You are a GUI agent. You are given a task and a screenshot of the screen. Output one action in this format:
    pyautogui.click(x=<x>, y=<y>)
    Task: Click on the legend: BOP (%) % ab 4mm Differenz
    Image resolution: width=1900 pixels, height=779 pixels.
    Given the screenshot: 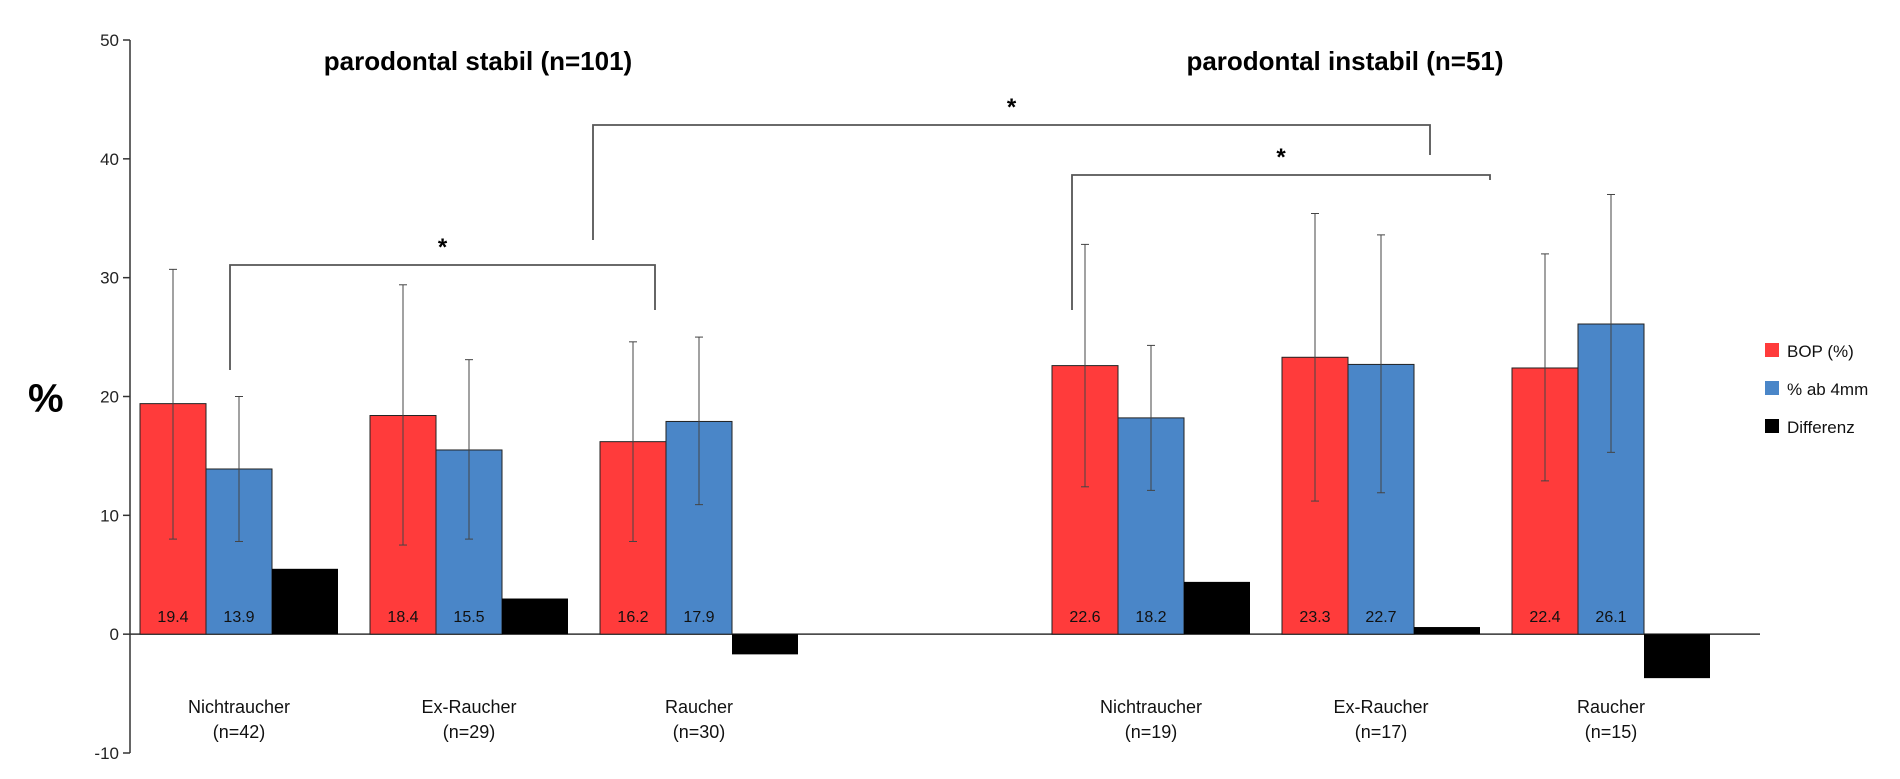 What is the action you would take?
    pyautogui.click(x=1816, y=389)
    